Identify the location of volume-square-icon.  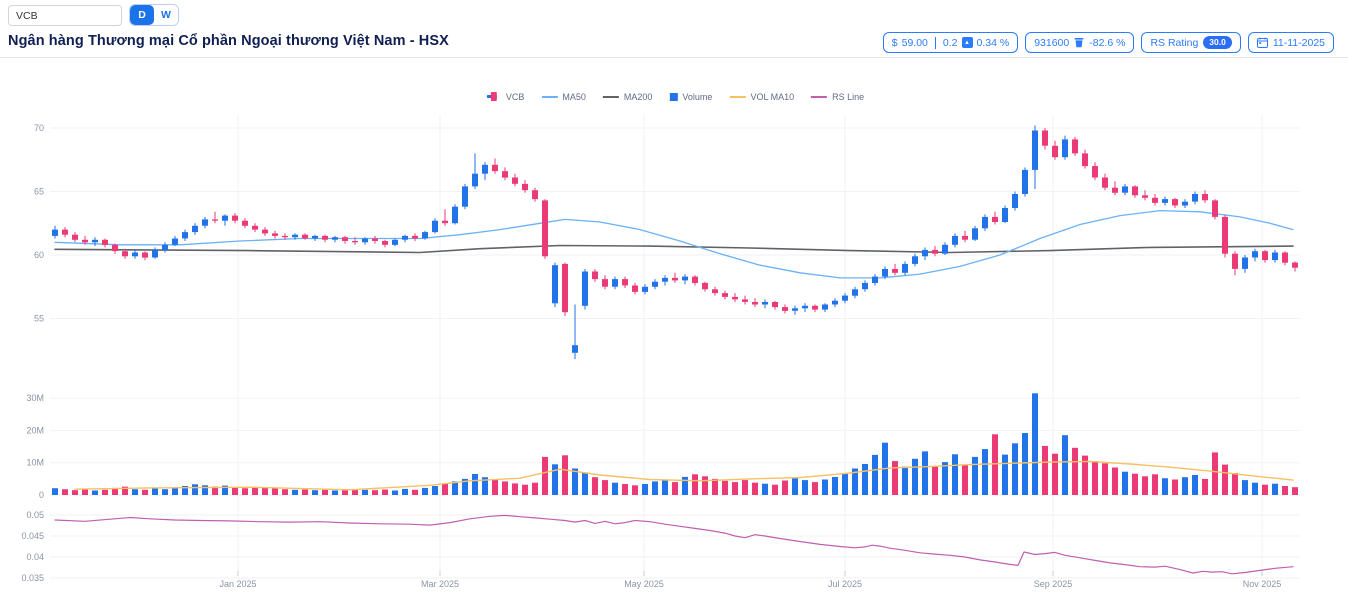
(673, 96).